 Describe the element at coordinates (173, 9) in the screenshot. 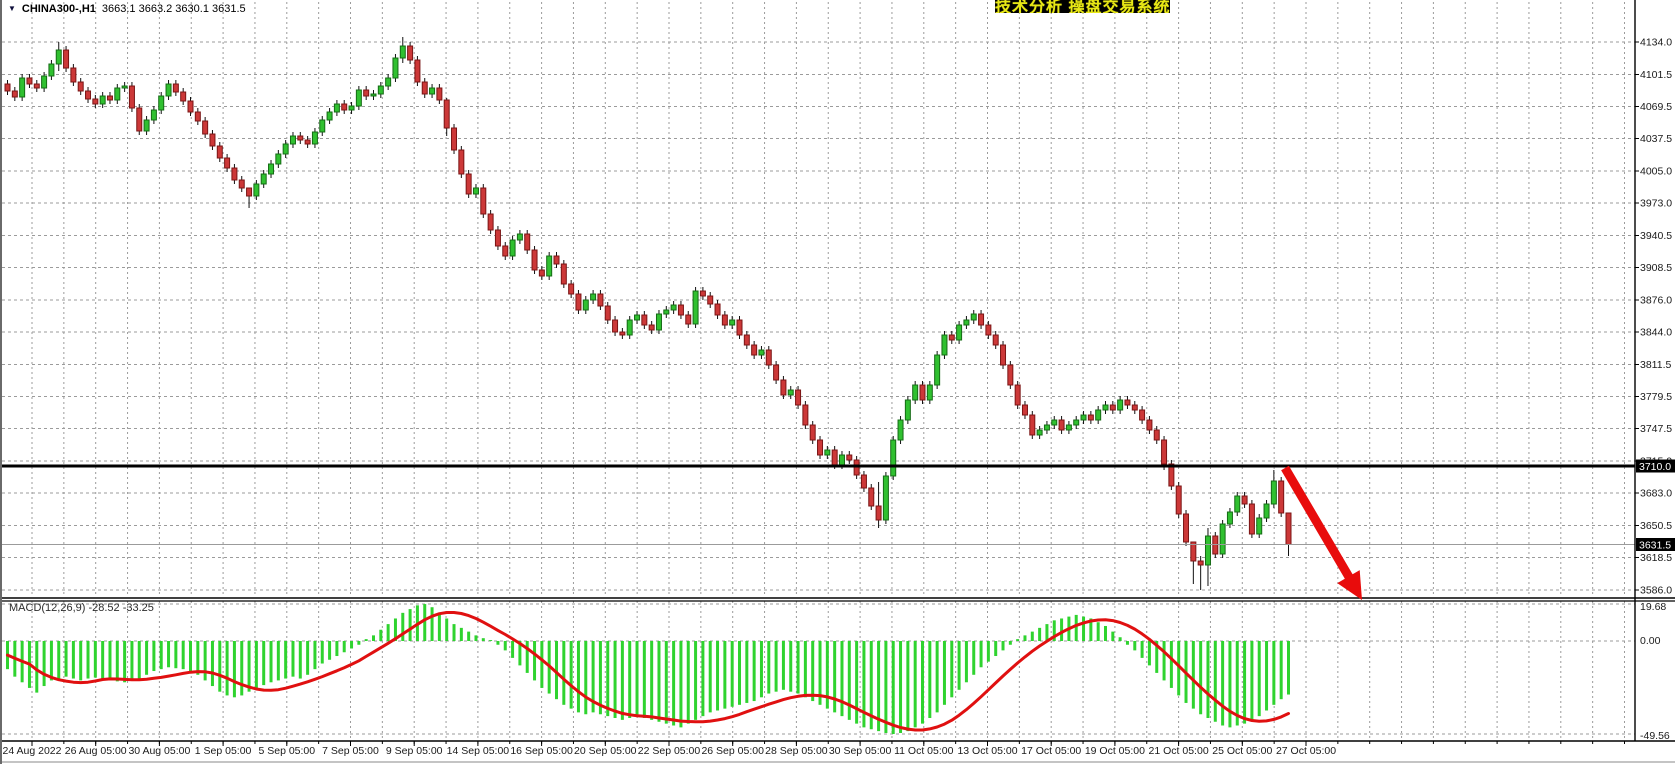

I see `ohlc-values: 3663.1 3663.2 3630.1 3631.5` at that location.